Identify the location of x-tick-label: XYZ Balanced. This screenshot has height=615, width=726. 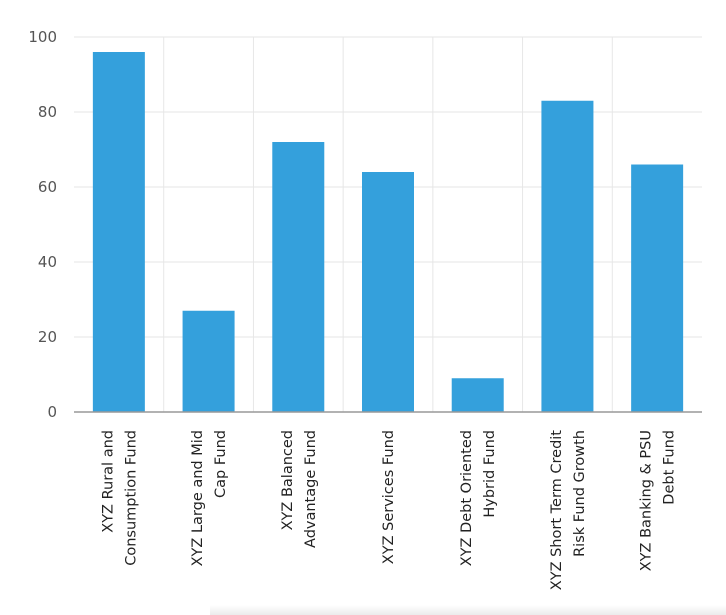
(288, 480).